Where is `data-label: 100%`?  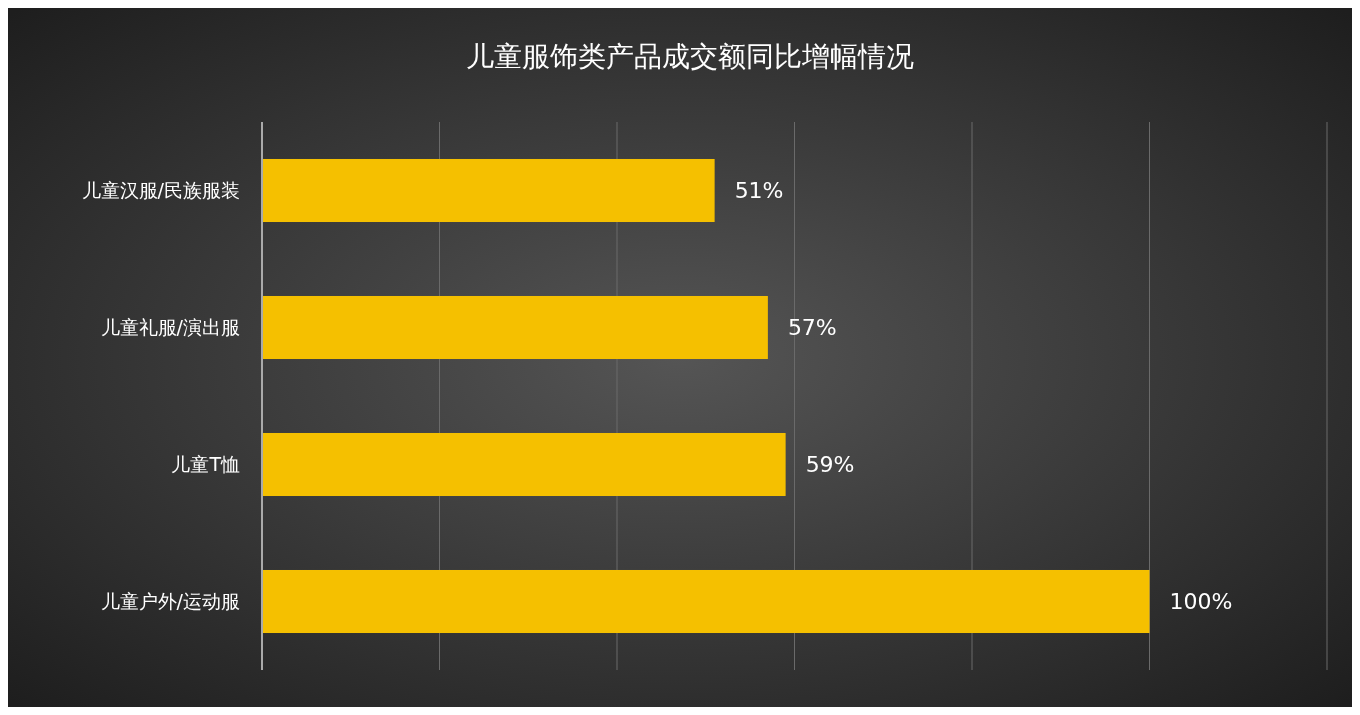
data-label: 100% is located at coordinates (1201, 602).